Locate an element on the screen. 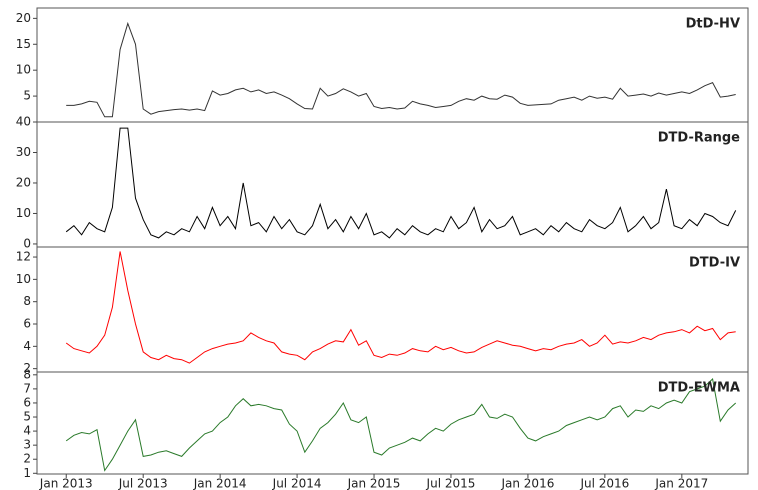  x-tick-label: Jan 2017 is located at coordinates (681, 483).